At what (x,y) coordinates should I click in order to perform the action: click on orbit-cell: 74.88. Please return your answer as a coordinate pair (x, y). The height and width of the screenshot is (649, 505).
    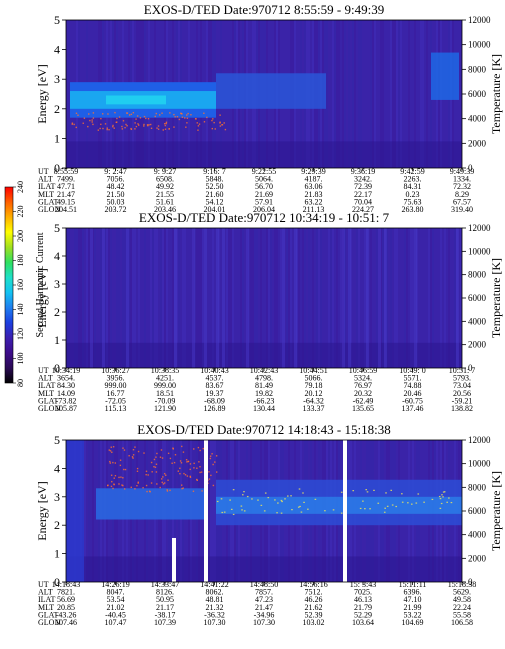
    Looking at the image, I should click on (413, 385).